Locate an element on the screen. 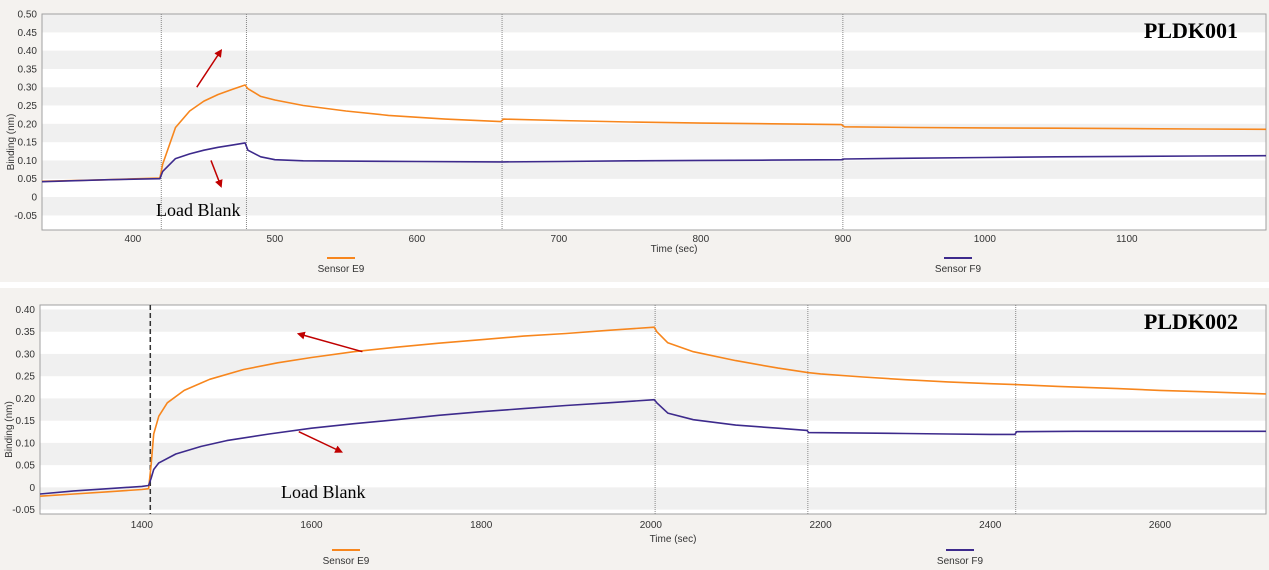  x-tick-label: 900 is located at coordinates (843, 239).